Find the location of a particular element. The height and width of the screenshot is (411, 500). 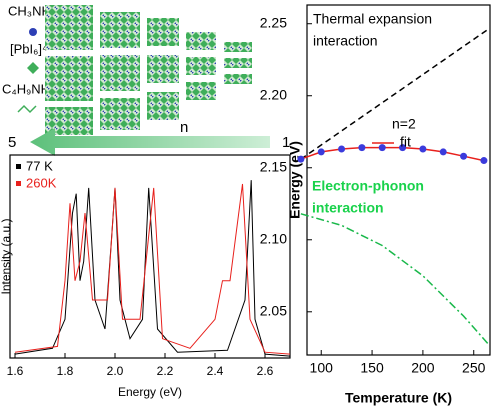

x-tick-label: 200 is located at coordinates (423, 368).